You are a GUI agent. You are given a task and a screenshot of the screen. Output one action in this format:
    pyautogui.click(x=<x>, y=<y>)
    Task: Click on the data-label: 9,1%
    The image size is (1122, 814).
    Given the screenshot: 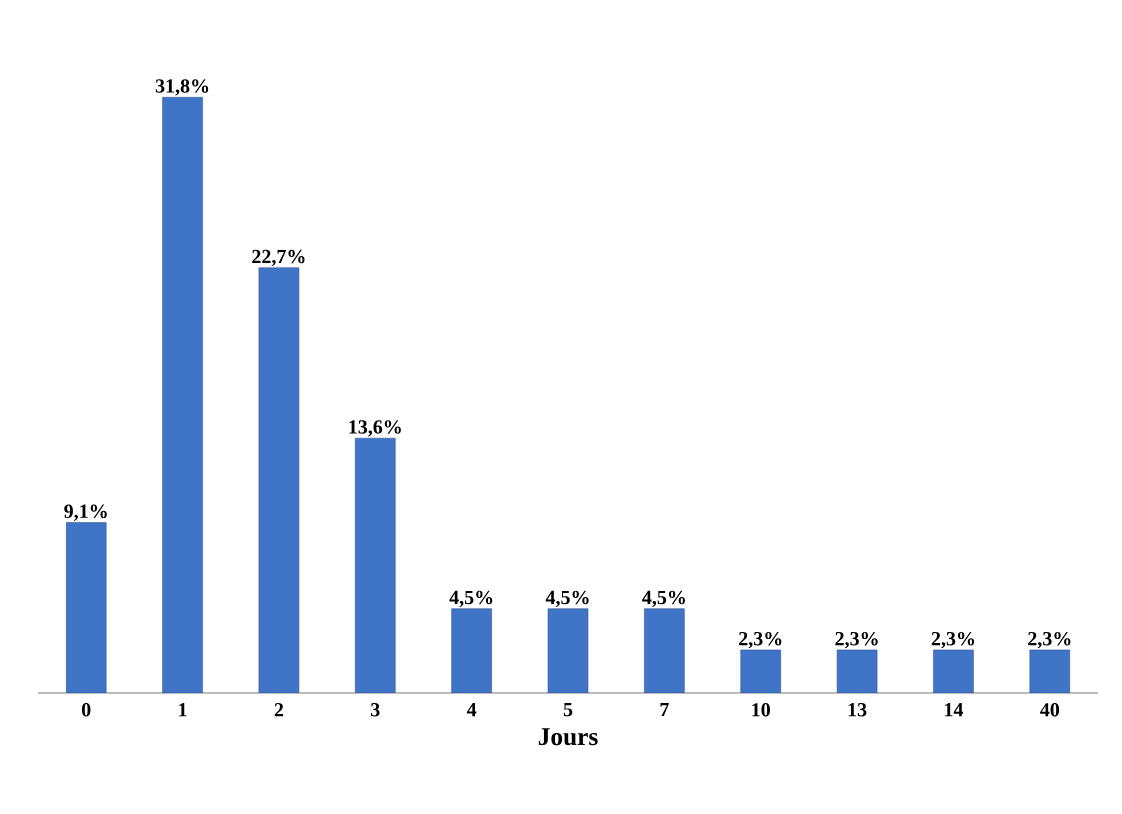 What is the action you would take?
    pyautogui.click(x=85, y=512)
    